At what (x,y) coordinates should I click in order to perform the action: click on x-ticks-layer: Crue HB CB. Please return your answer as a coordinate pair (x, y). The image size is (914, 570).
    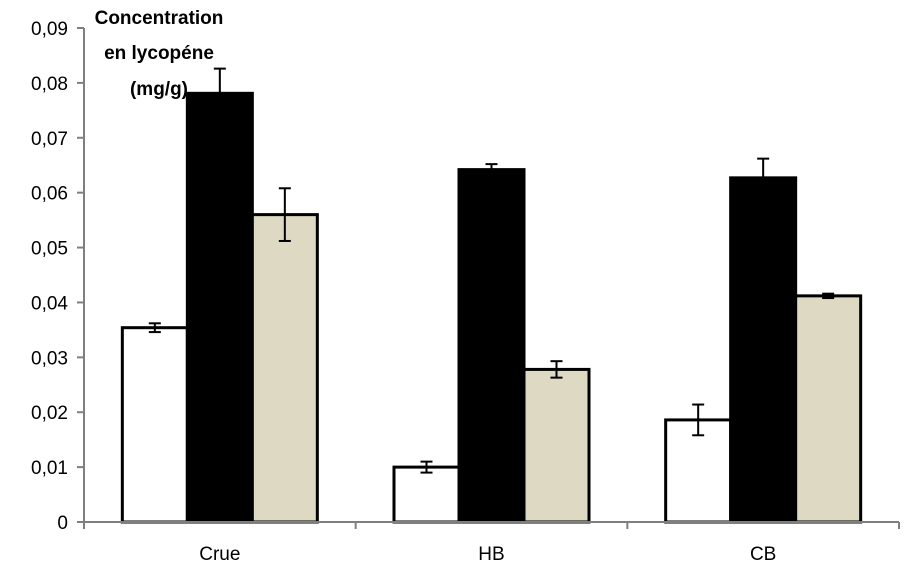
    Looking at the image, I should click on (491, 543).